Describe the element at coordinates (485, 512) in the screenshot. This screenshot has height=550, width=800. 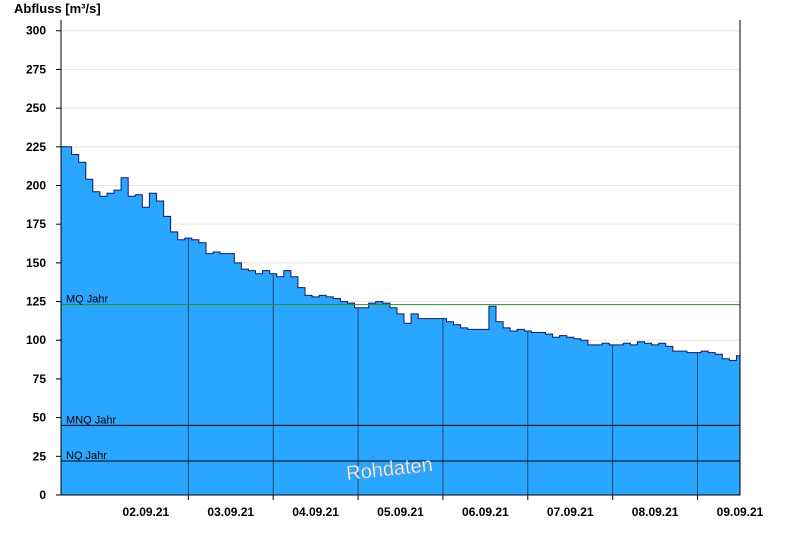
I see `x-tick-label: 06.09.21` at that location.